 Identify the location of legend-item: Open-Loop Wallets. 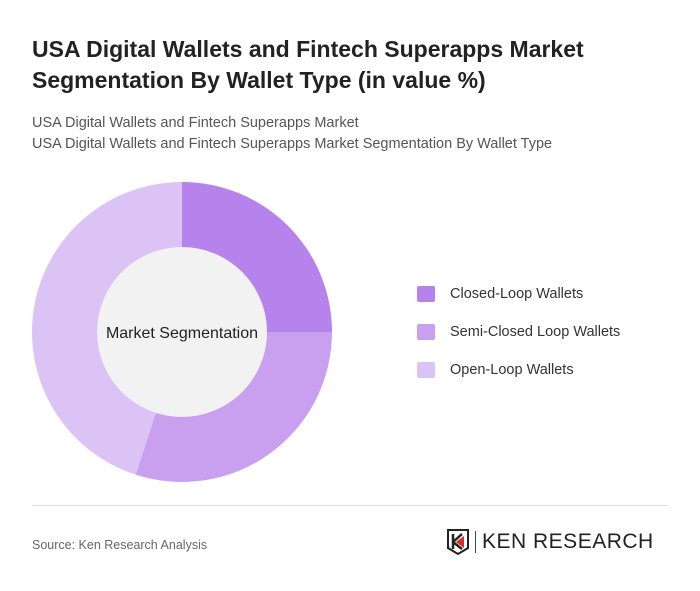
(518, 369).